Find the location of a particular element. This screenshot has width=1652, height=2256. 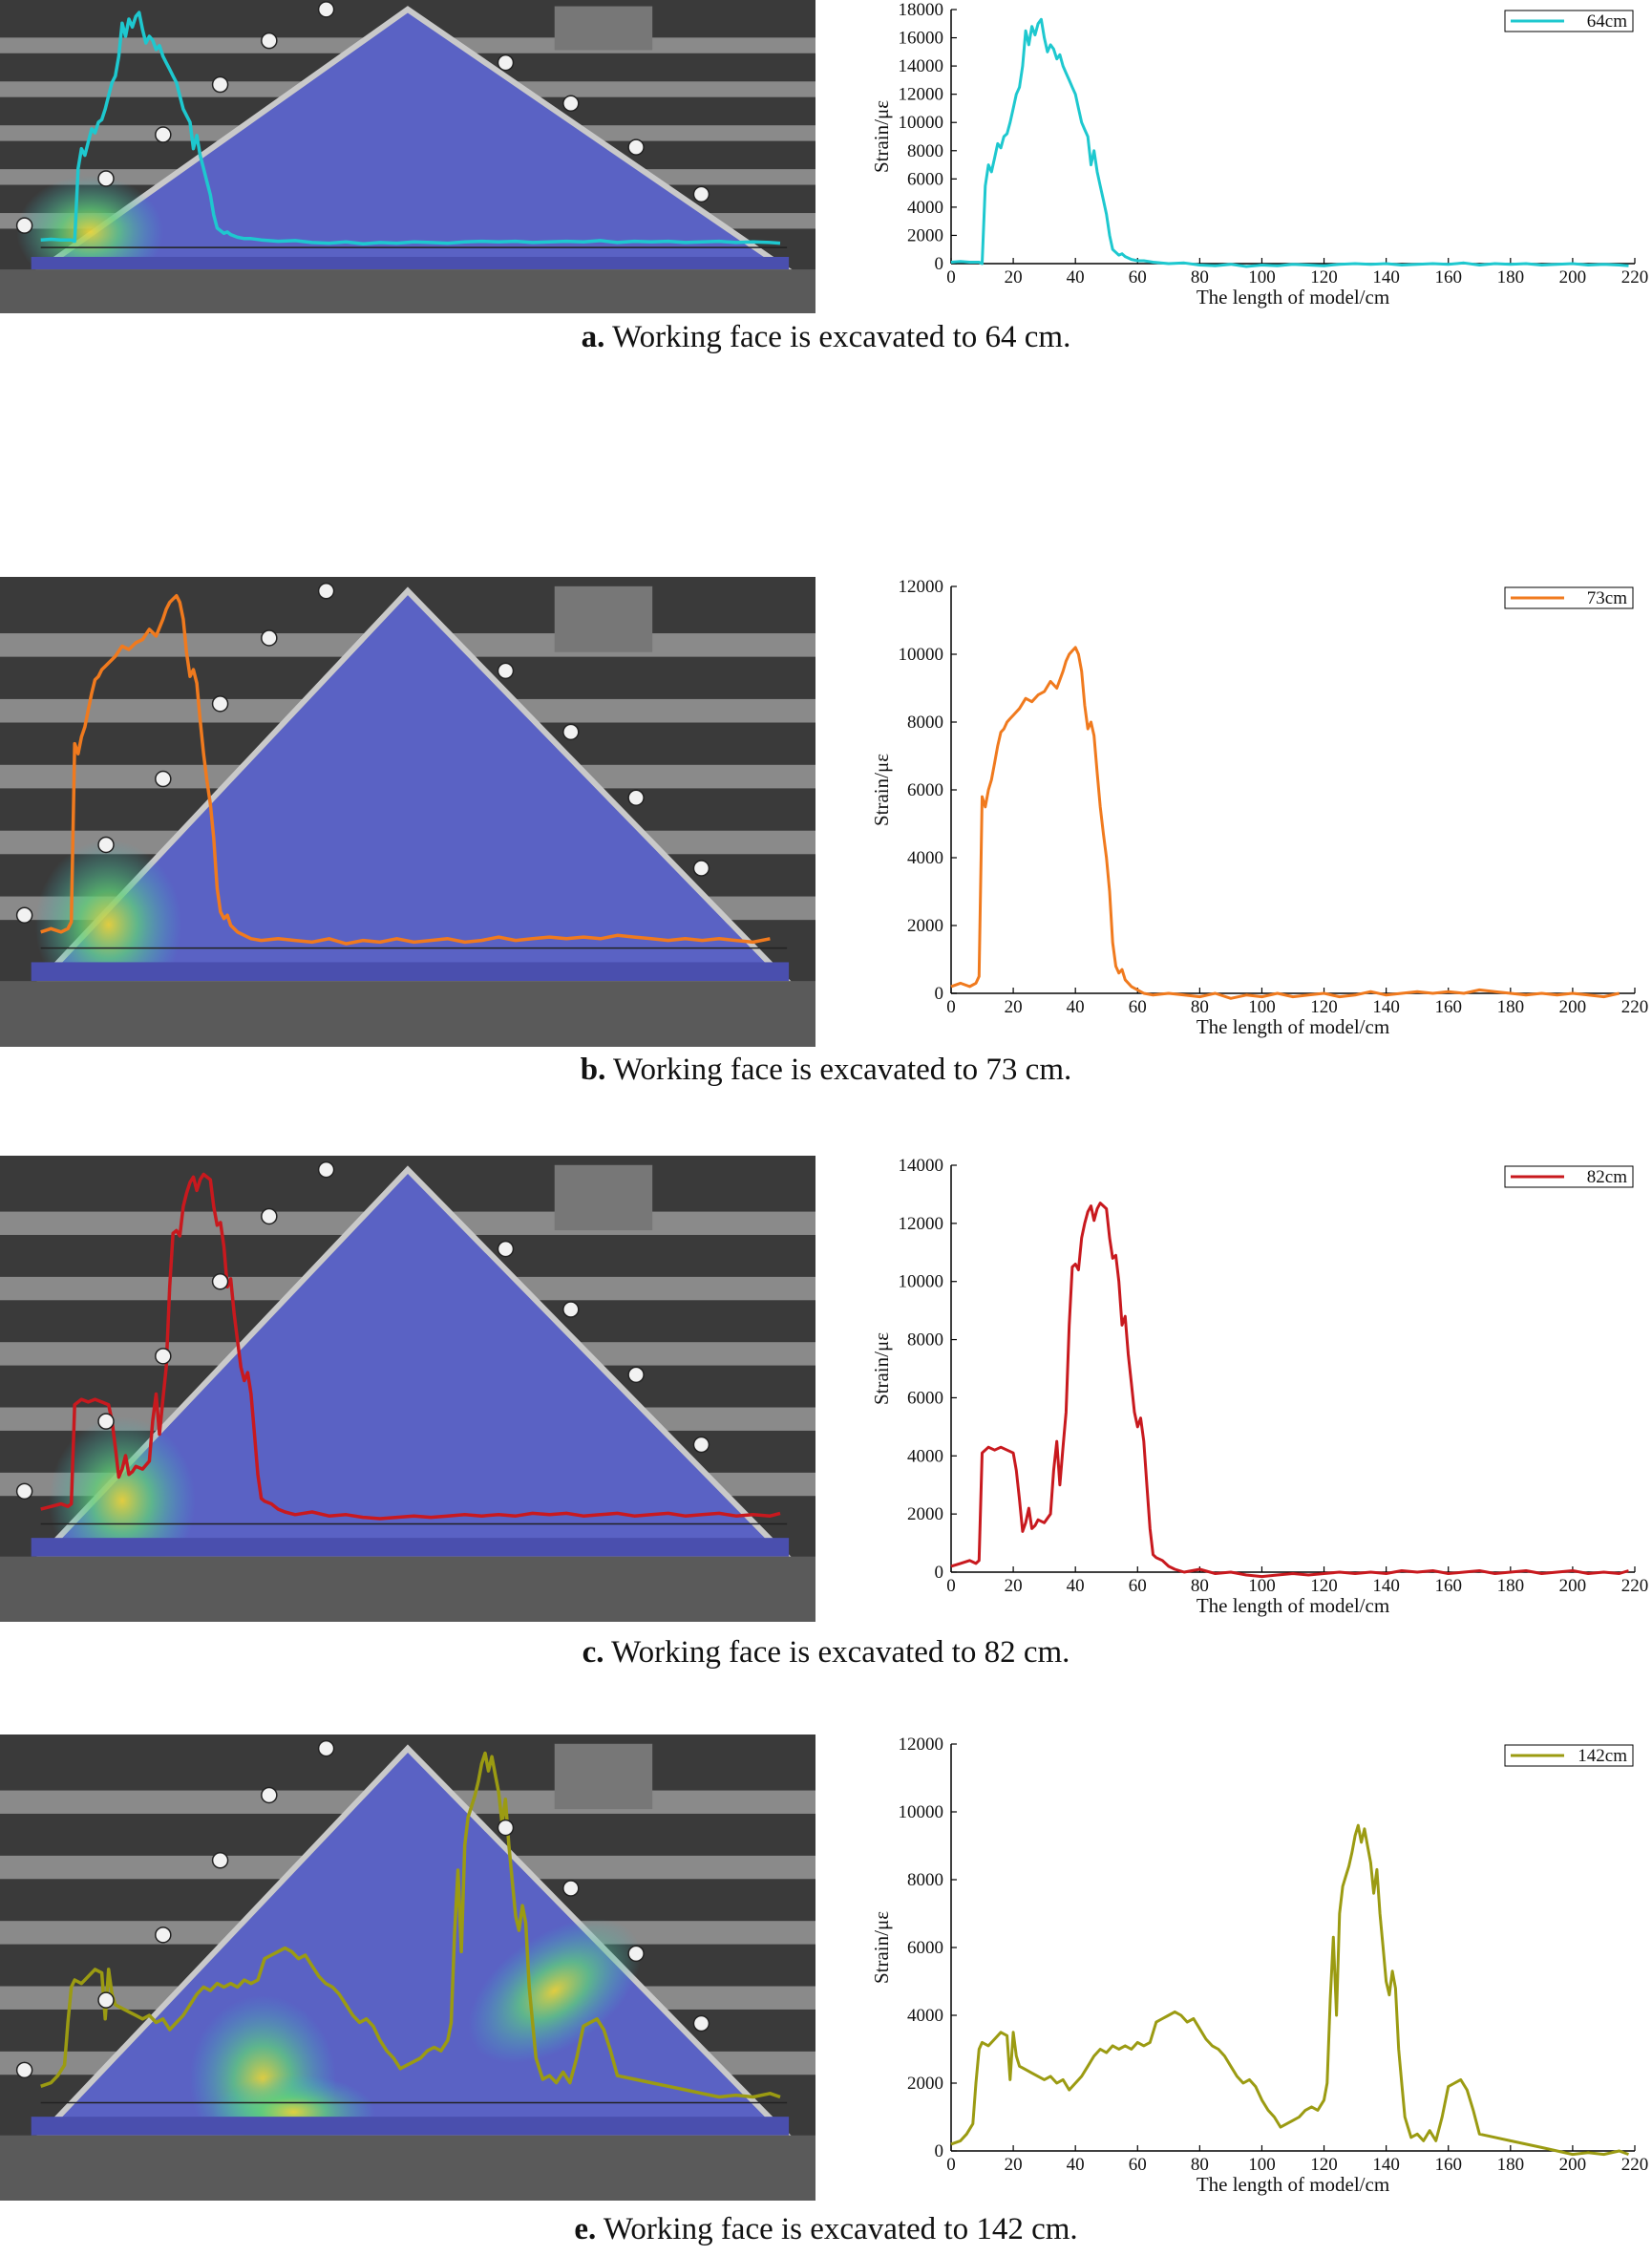

caption-text-a: Working face is excavated to 64 cm. is located at coordinates (841, 337).